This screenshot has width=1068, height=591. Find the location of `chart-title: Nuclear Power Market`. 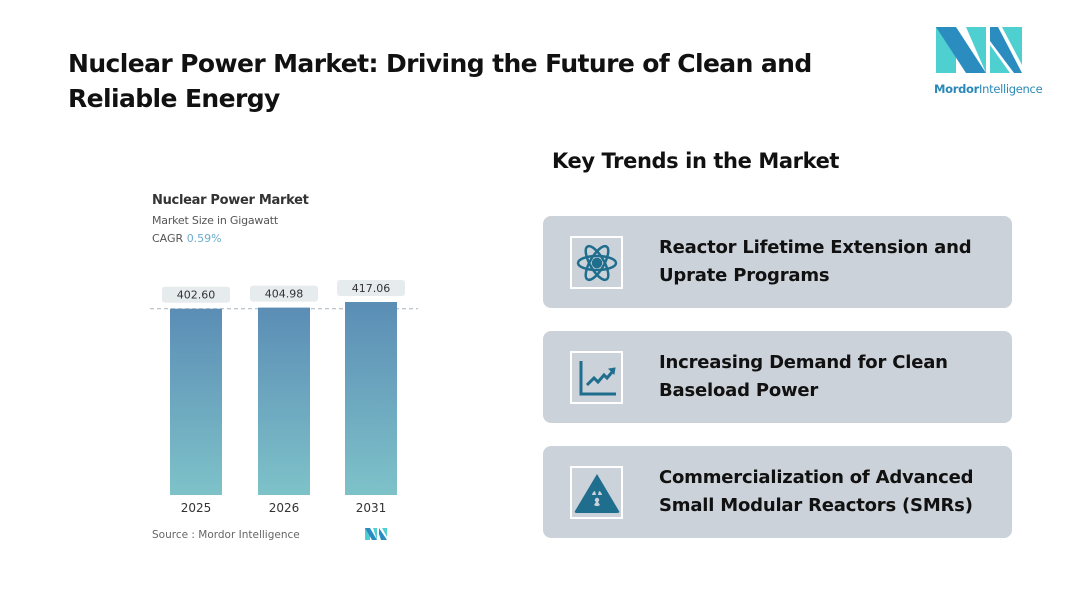

chart-title: Nuclear Power Market is located at coordinates (230, 200).